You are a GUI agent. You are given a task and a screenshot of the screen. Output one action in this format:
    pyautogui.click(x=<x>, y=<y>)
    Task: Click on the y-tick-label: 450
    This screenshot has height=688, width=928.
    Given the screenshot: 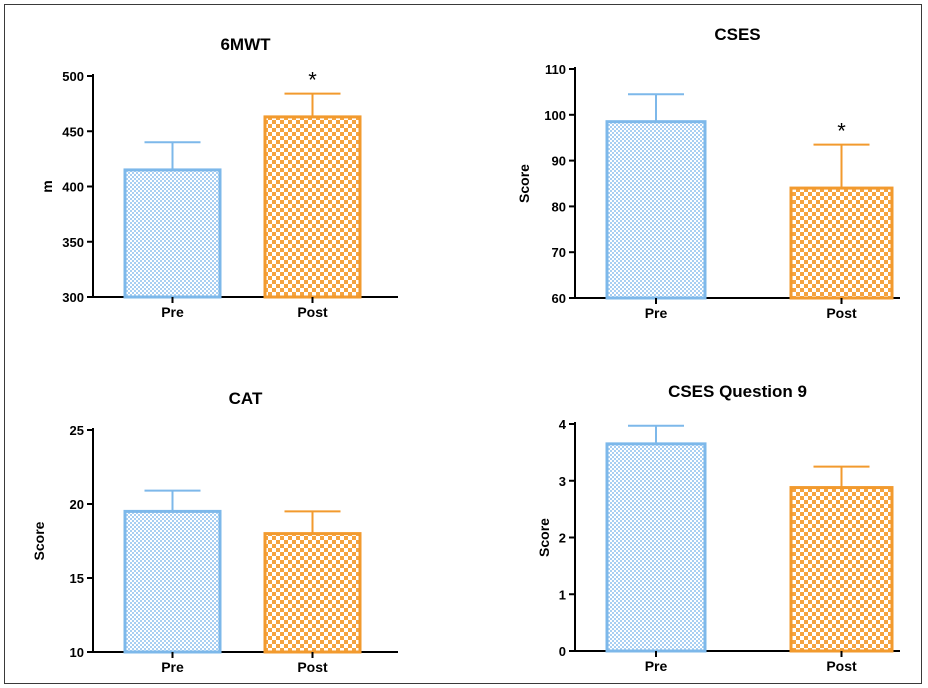 What is the action you would take?
    pyautogui.click(x=73, y=131)
    